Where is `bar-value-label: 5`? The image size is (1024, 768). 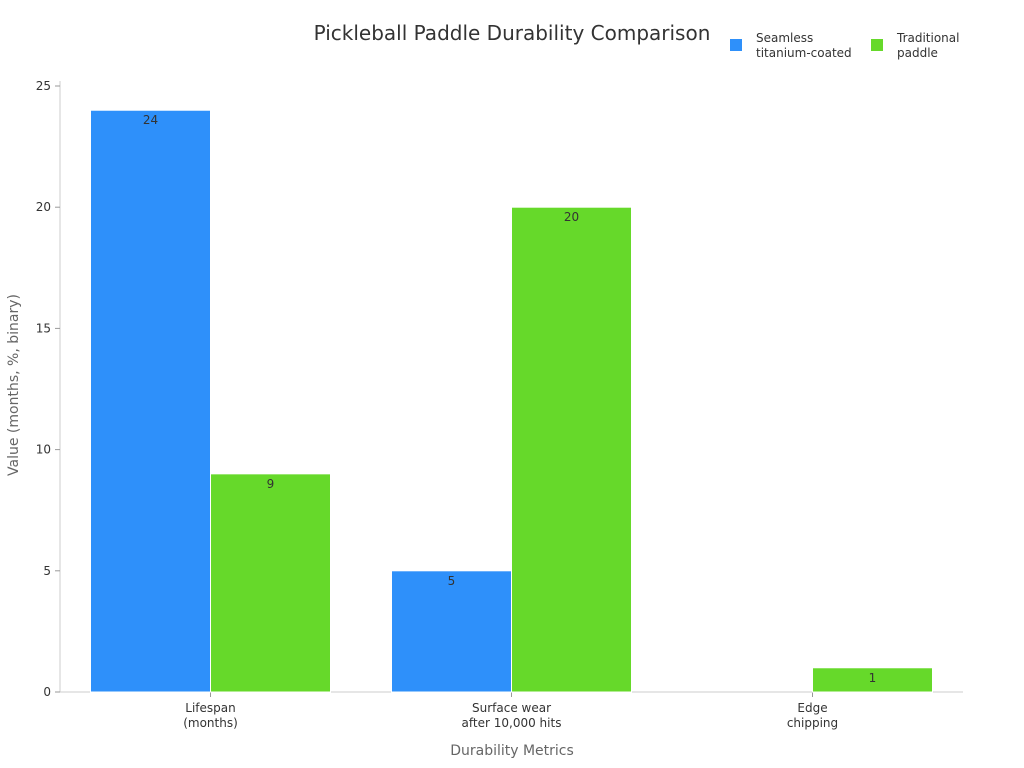 bar-value-label: 5 is located at coordinates (452, 581).